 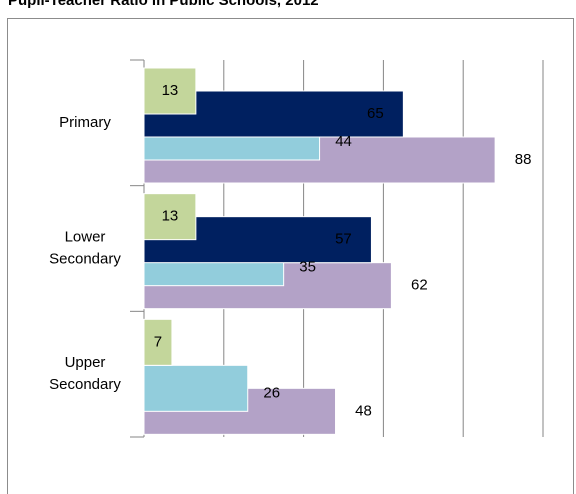 What do you see at coordinates (343, 141) in the screenshot?
I see `data-label: 44` at bounding box center [343, 141].